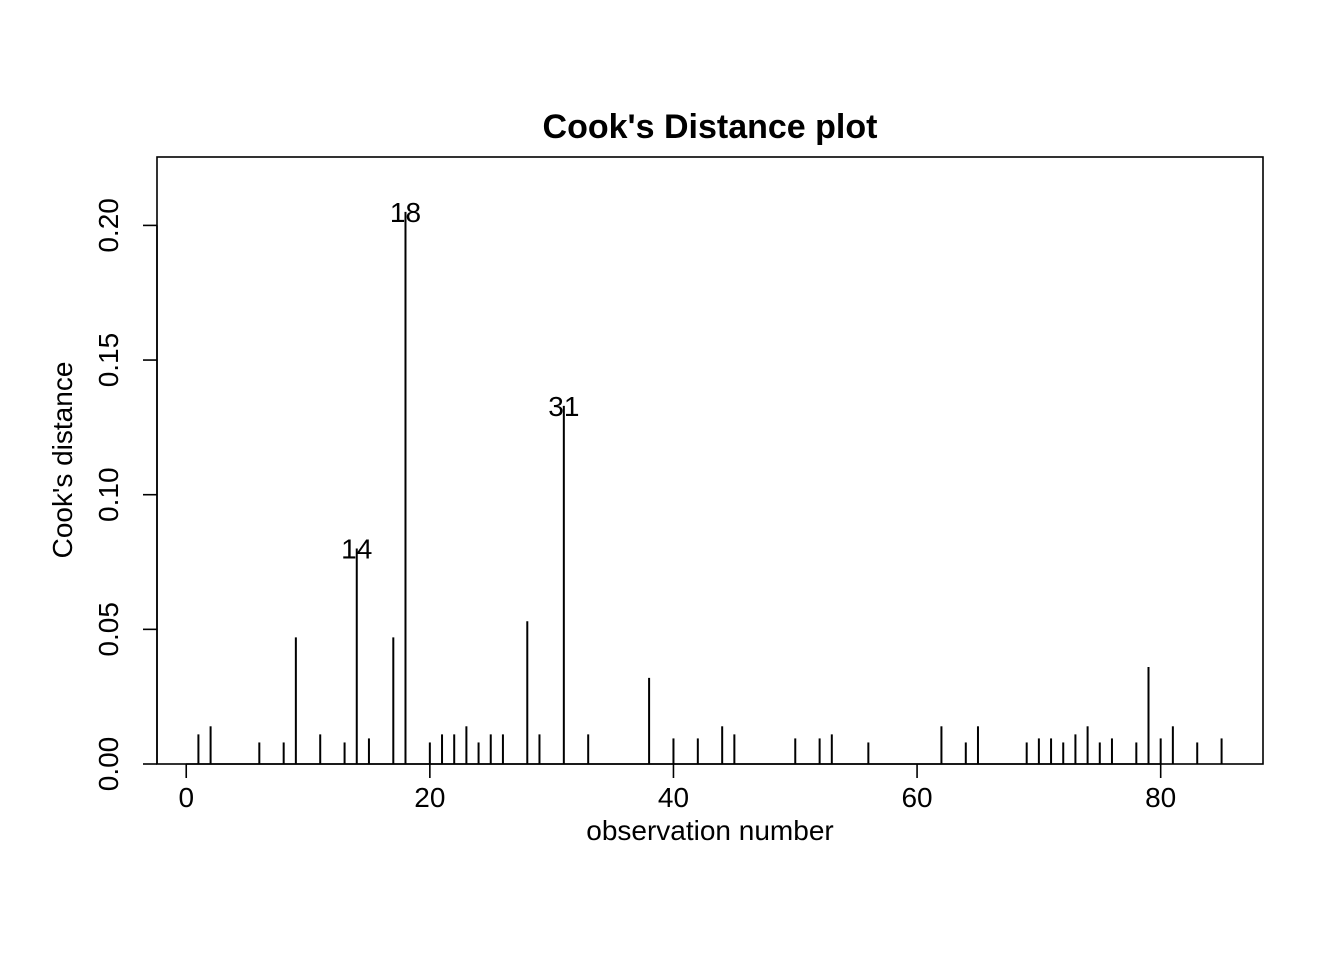 This screenshot has height=960, width=1344. What do you see at coordinates (125, 495) in the screenshot?
I see `y-axis: 0.00 0.05 0.10 0.15 0.20` at bounding box center [125, 495].